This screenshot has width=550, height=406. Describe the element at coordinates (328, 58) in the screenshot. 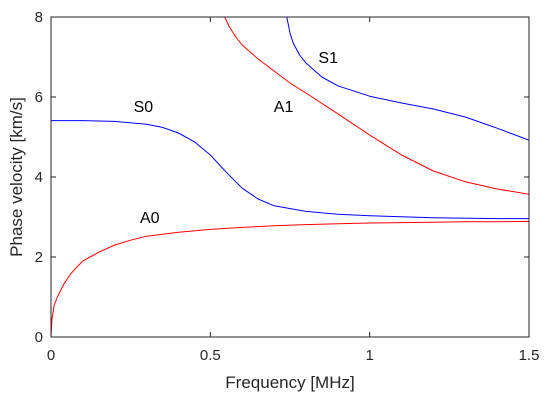

I see `curve-label-s1: S1` at that location.